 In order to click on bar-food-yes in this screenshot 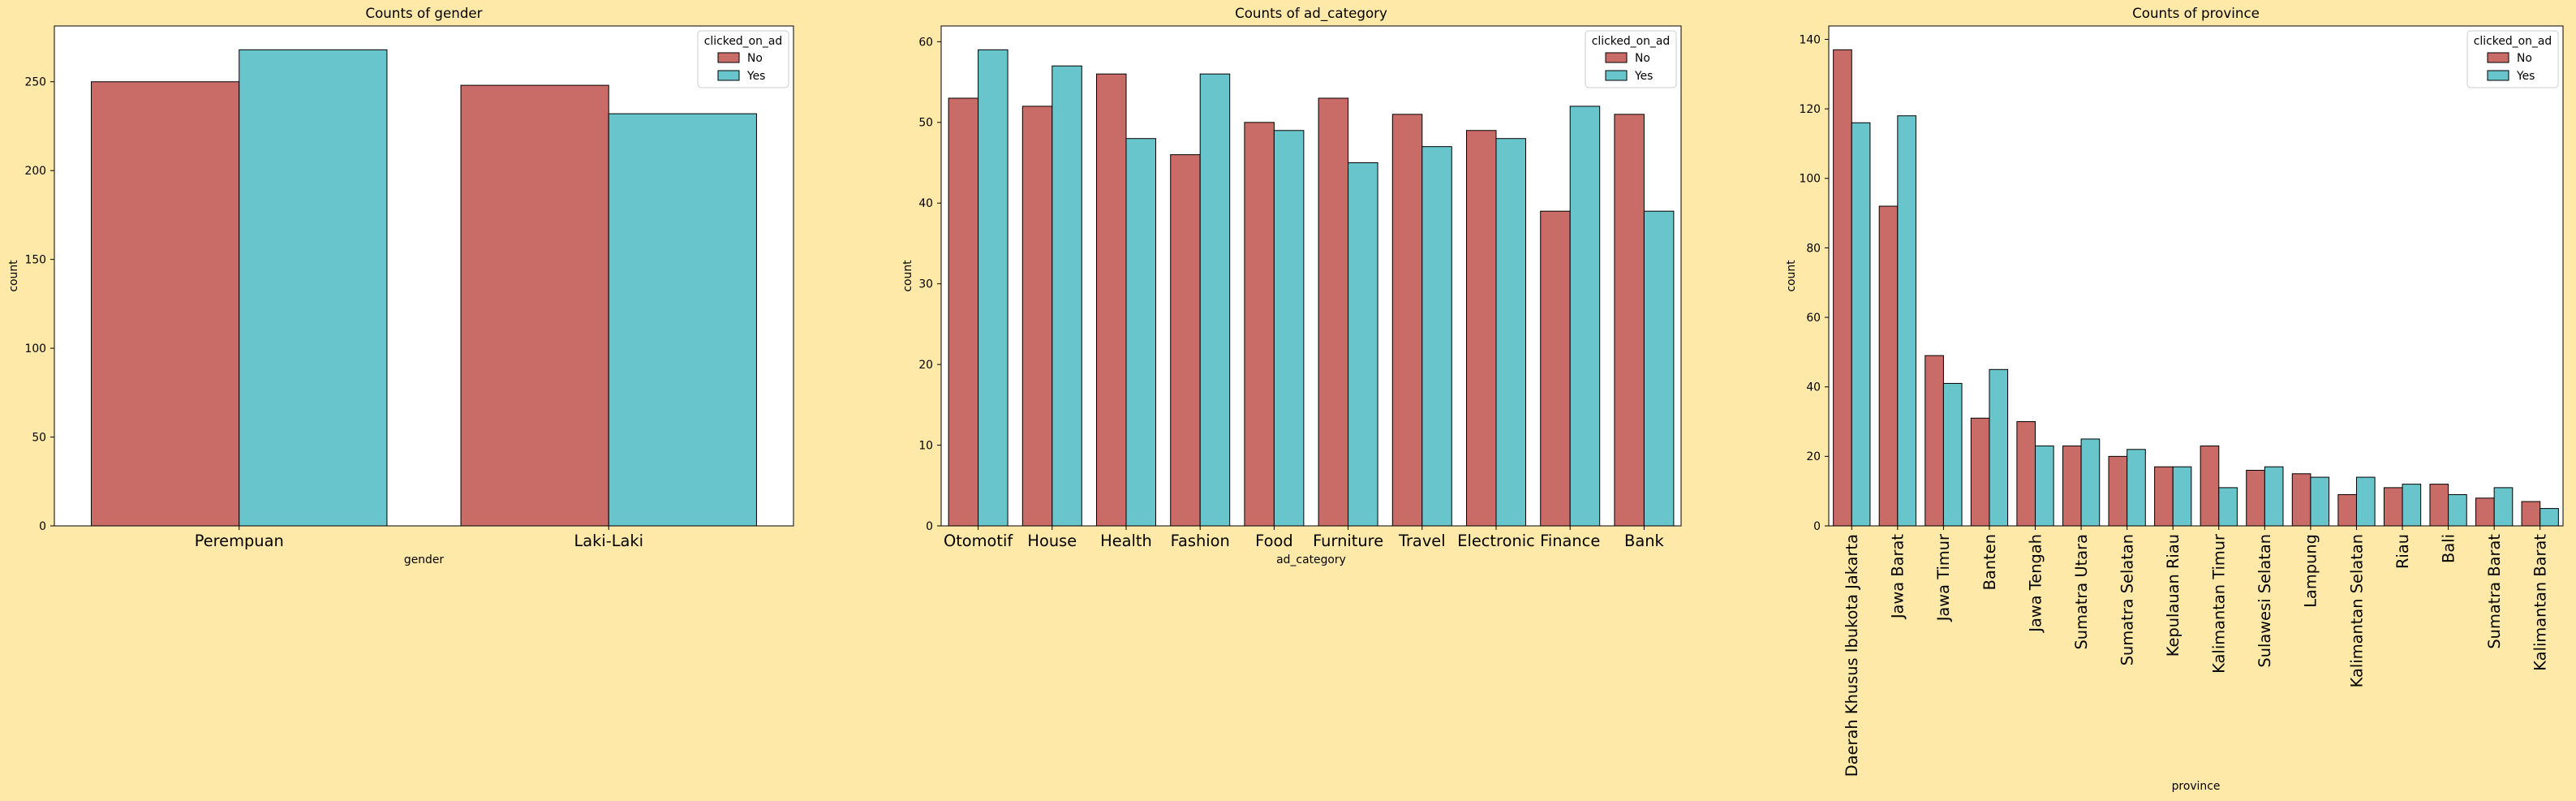, I will do `click(1289, 328)`.